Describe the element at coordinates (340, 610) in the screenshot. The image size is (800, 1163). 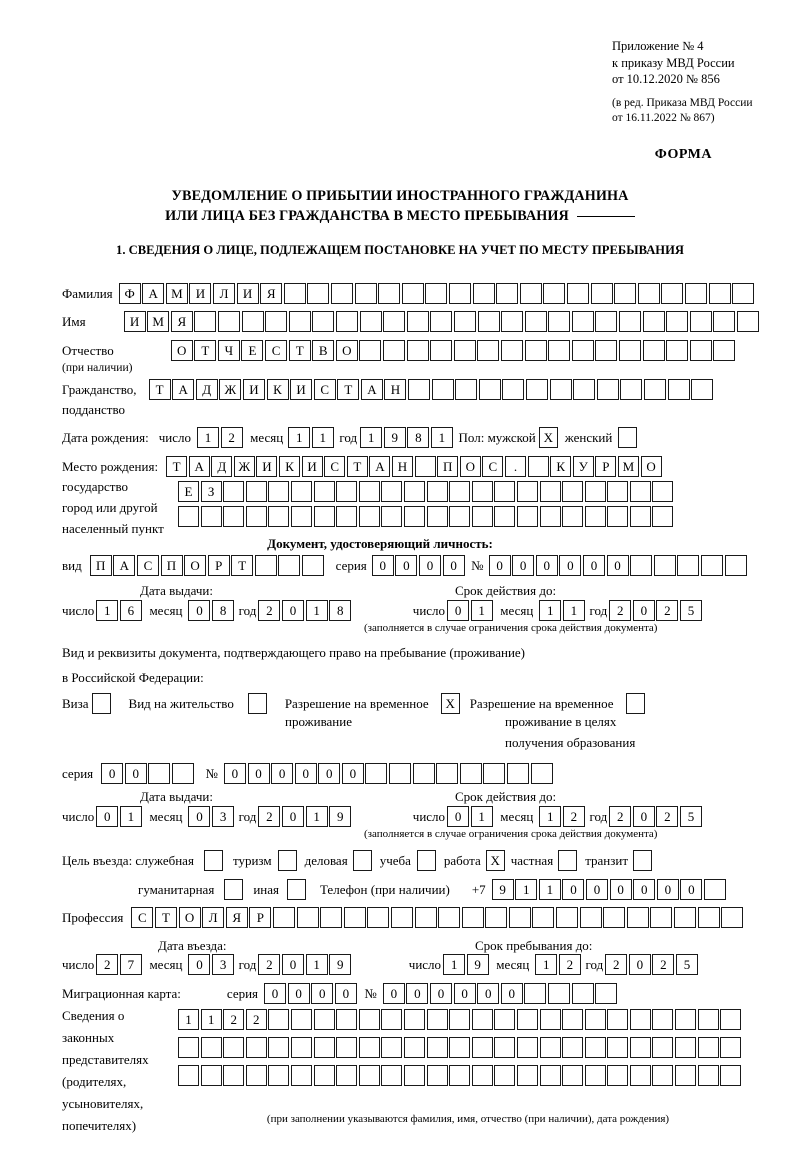
I see `cell: 8` at that location.